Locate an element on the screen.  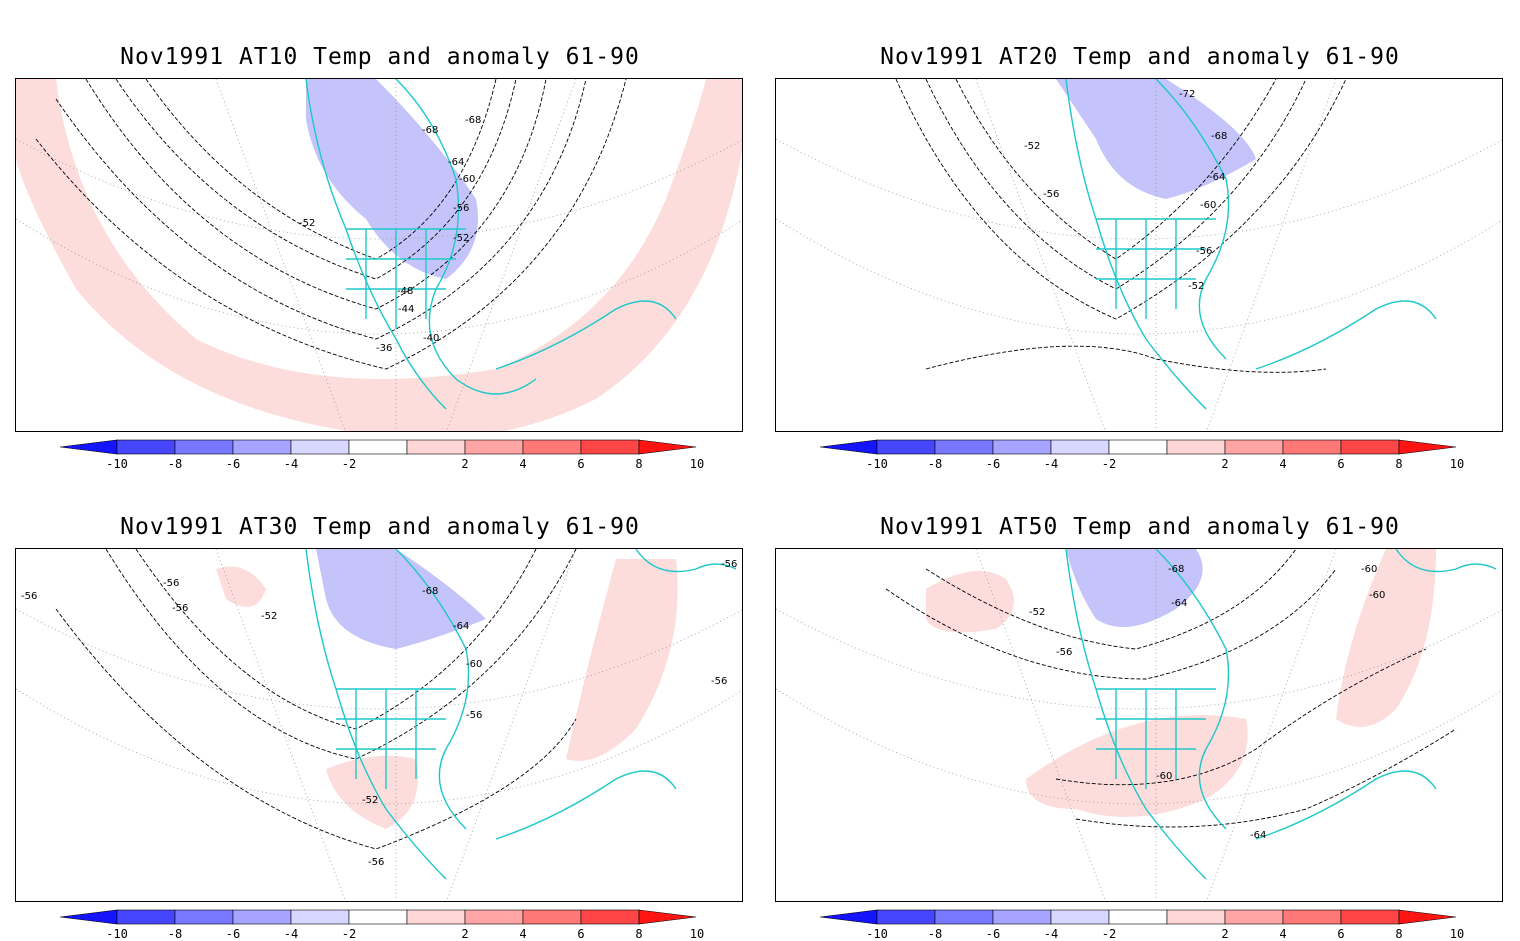
contour-label: -36 is located at coordinates (384, 348).